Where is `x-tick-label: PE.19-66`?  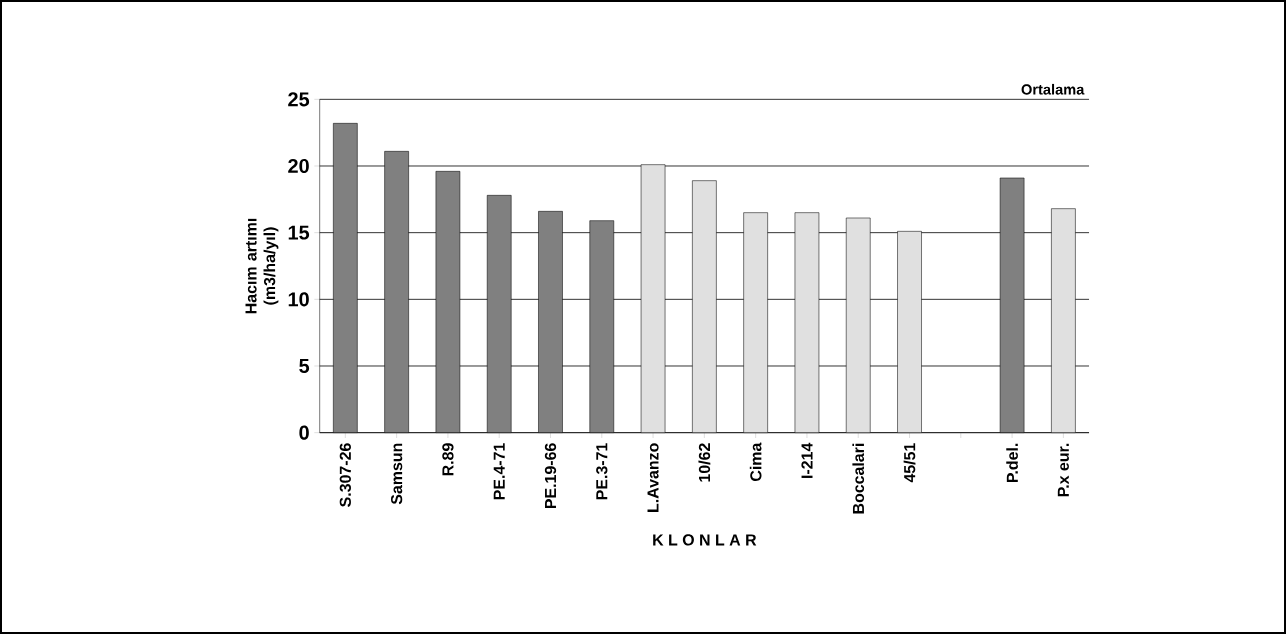
x-tick-label: PE.19-66 is located at coordinates (550, 476).